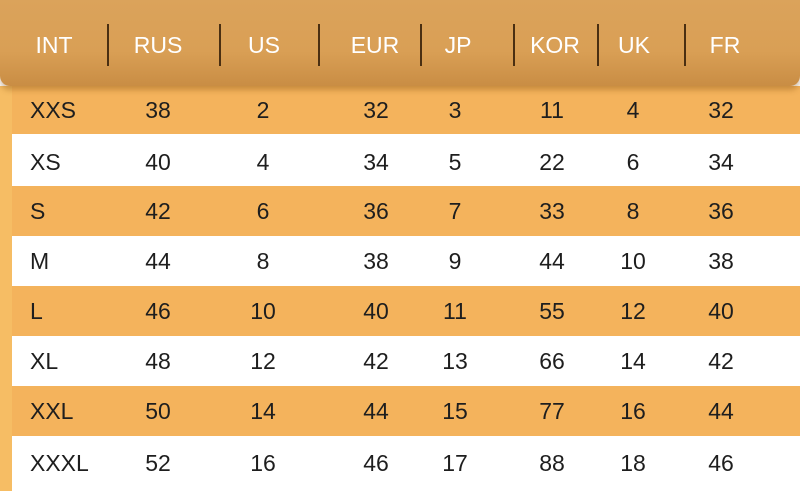 Image resolution: width=800 pixels, height=491 pixels. I want to click on table-row: L 46 10 40 11 55 12 40, so click(406, 311).